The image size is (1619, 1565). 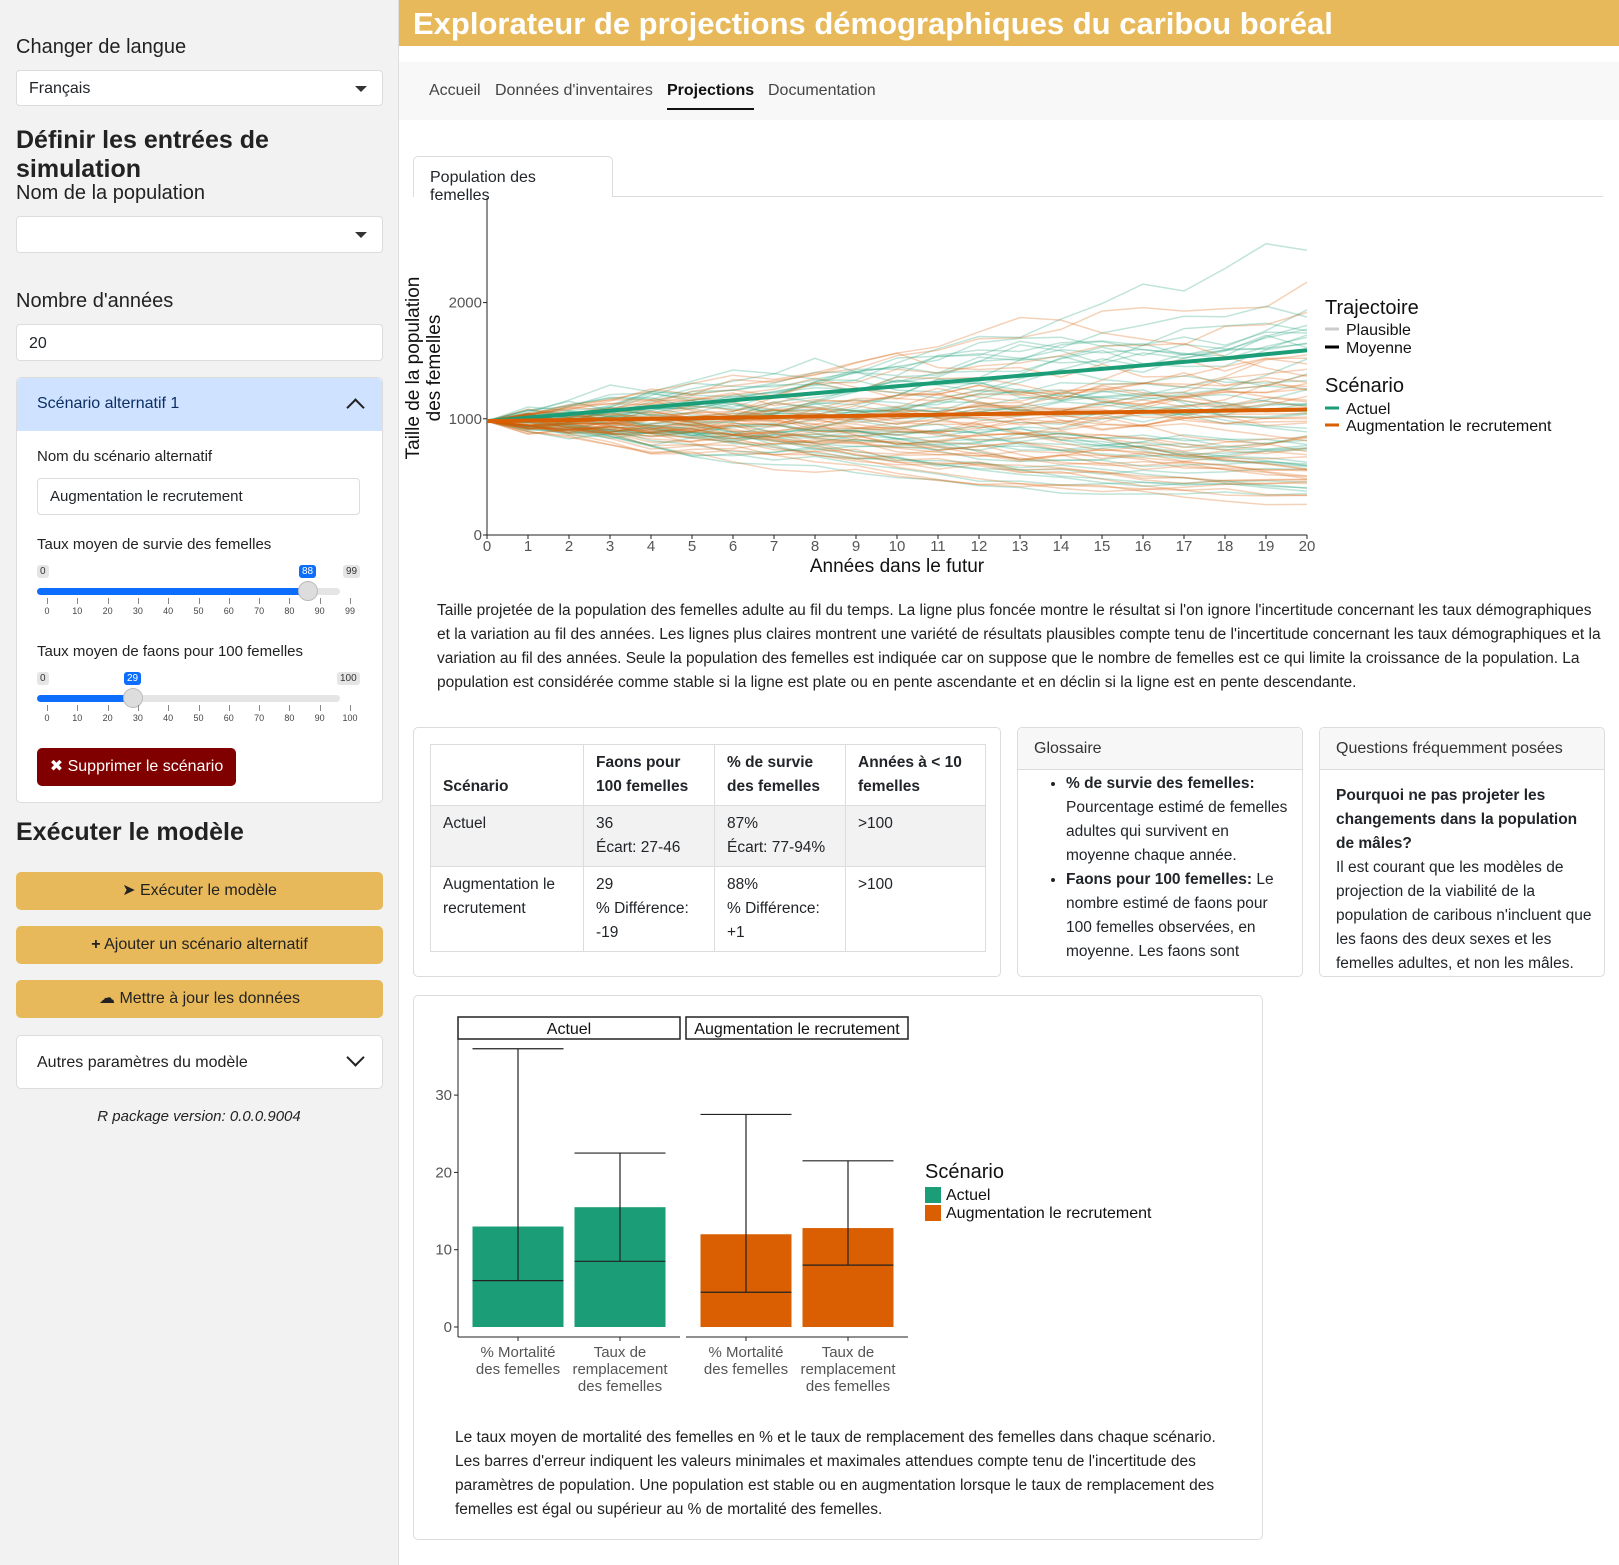 I want to click on x-tick-label: 0, so click(x=487, y=546).